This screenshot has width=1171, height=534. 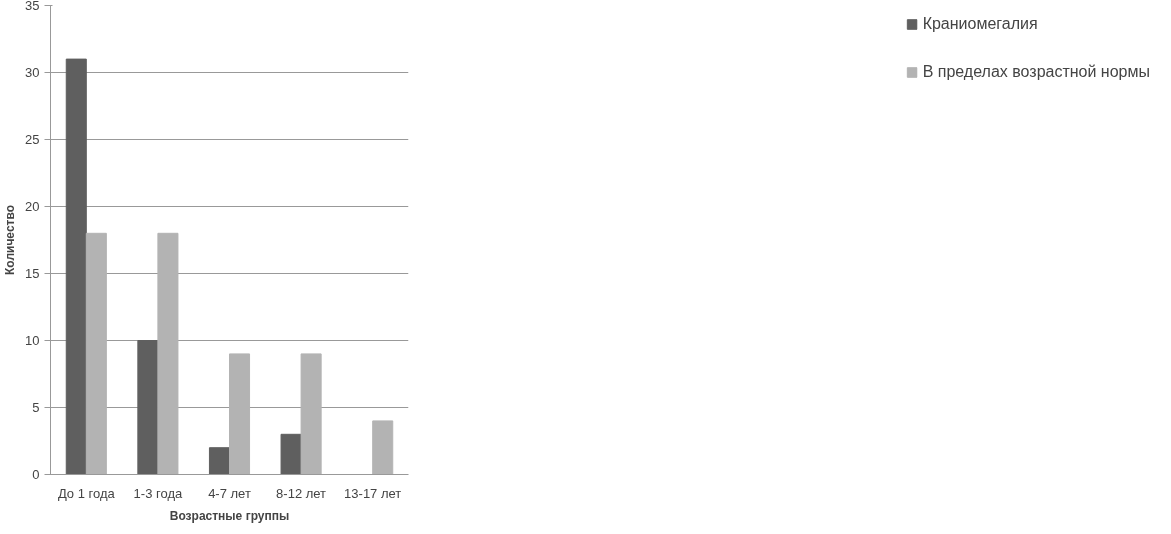 What do you see at coordinates (36, 407) in the screenshot?
I see `y-tick-label: 5` at bounding box center [36, 407].